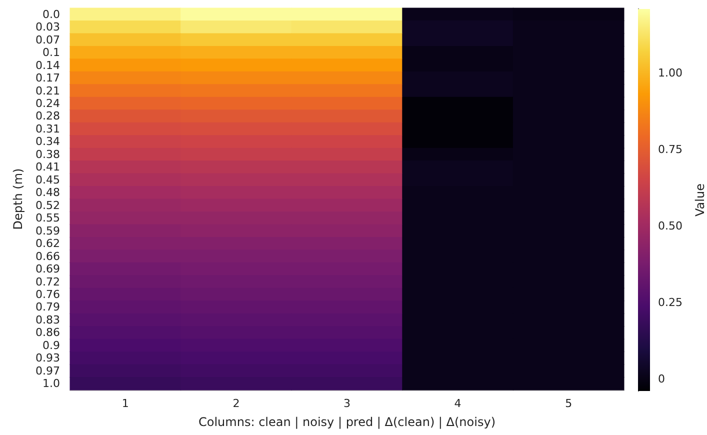 This screenshot has width=707, height=435. Describe the element at coordinates (48, 78) in the screenshot. I see `y-tick-label: 0.17` at that location.